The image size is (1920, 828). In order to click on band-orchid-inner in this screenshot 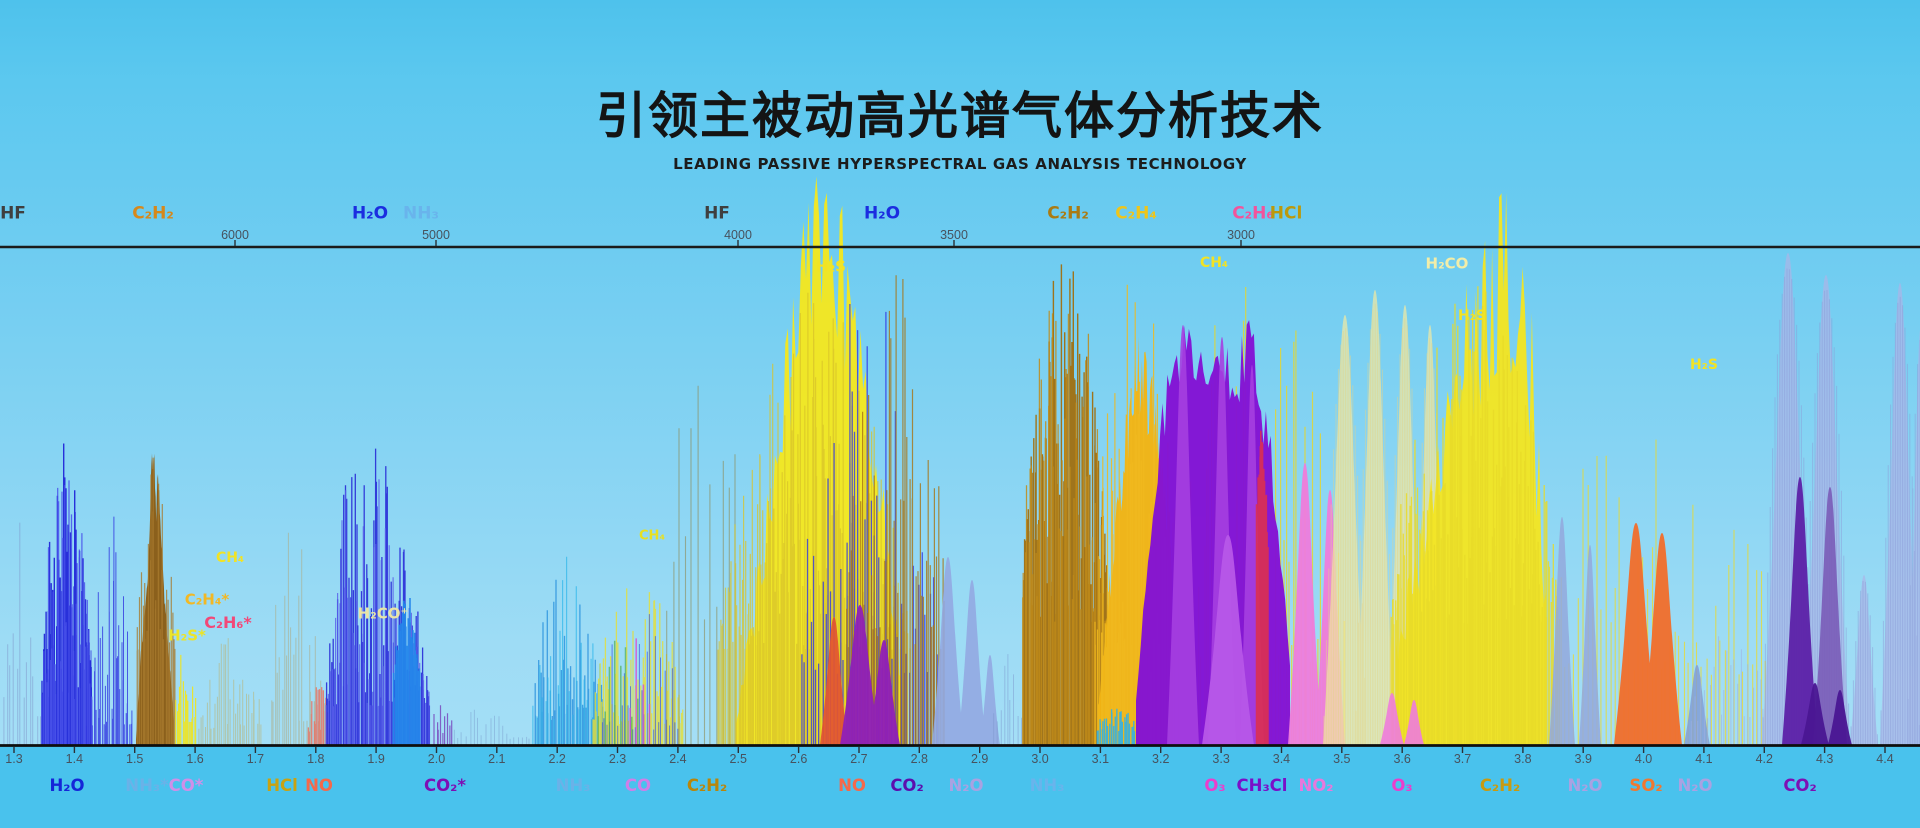, I will do `click(1228, 640)`.